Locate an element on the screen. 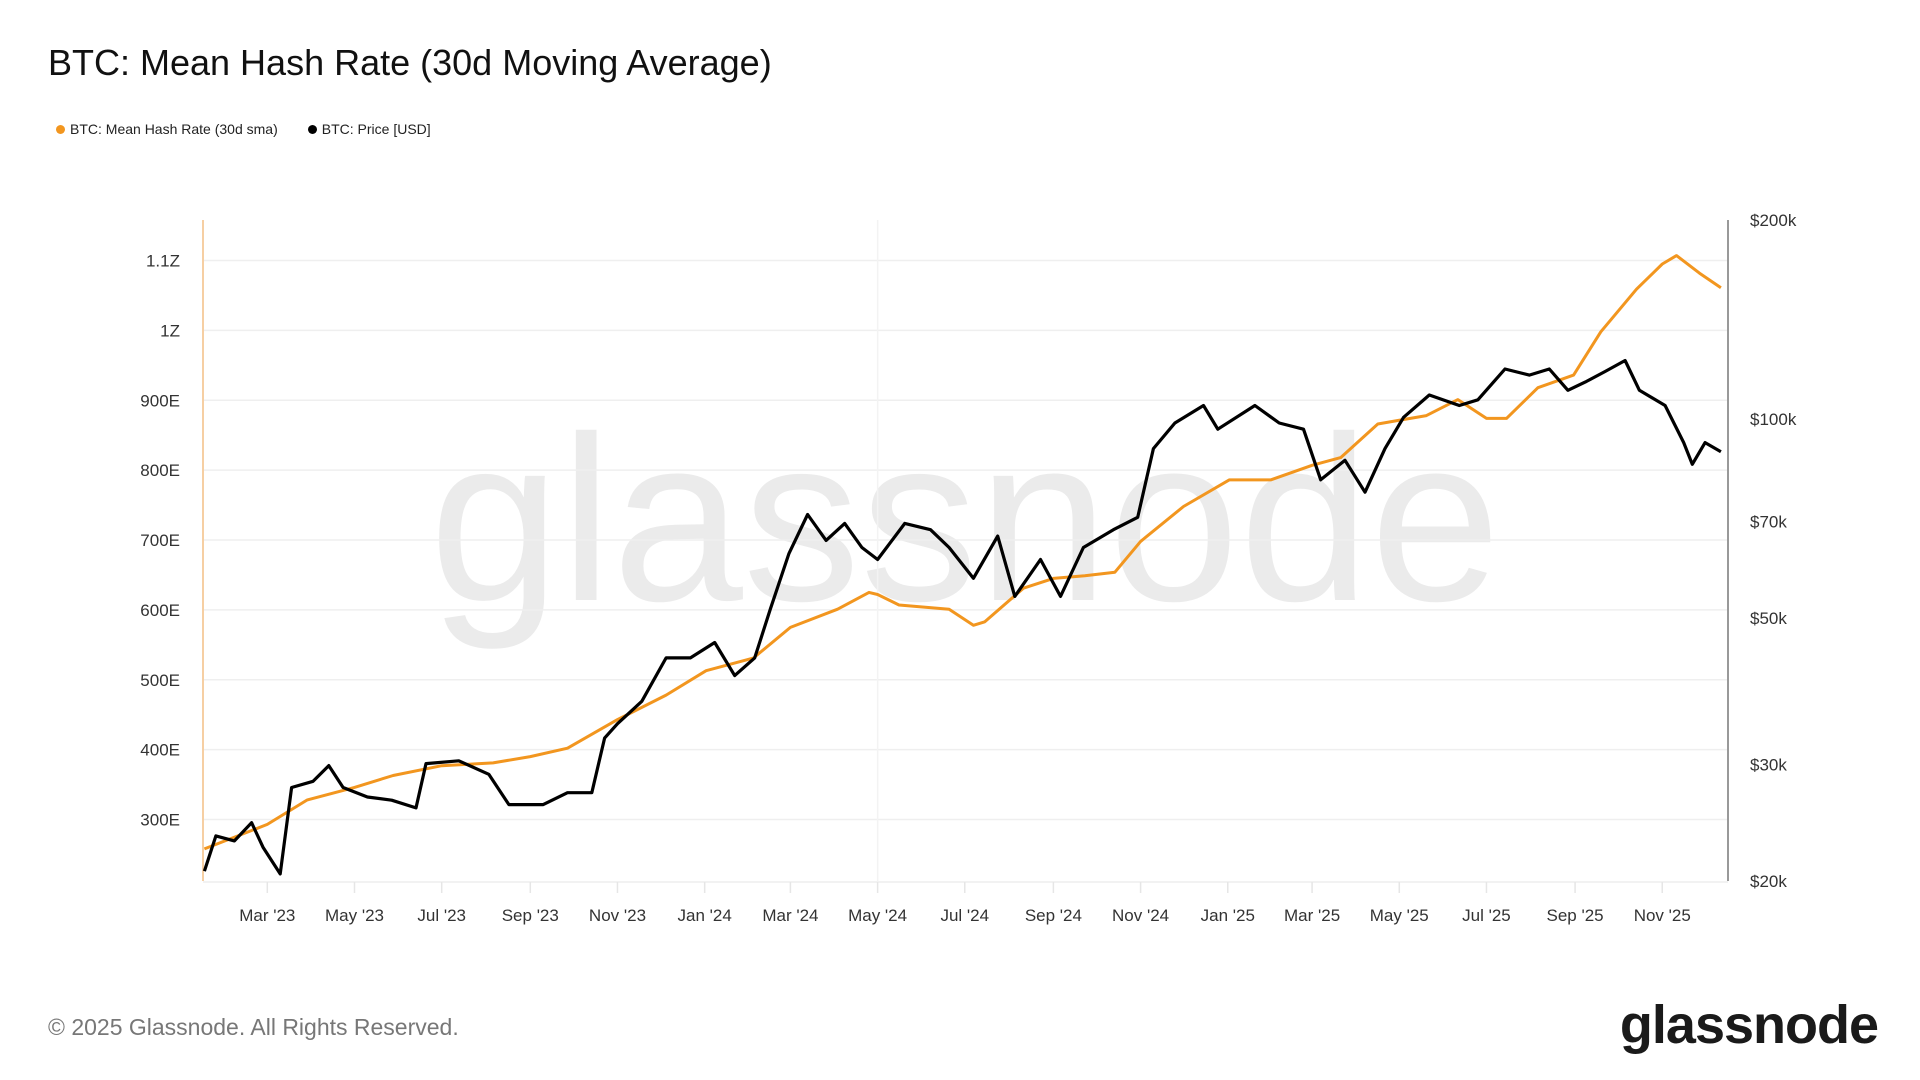  y-left-tick-label: 600E is located at coordinates (160, 610).